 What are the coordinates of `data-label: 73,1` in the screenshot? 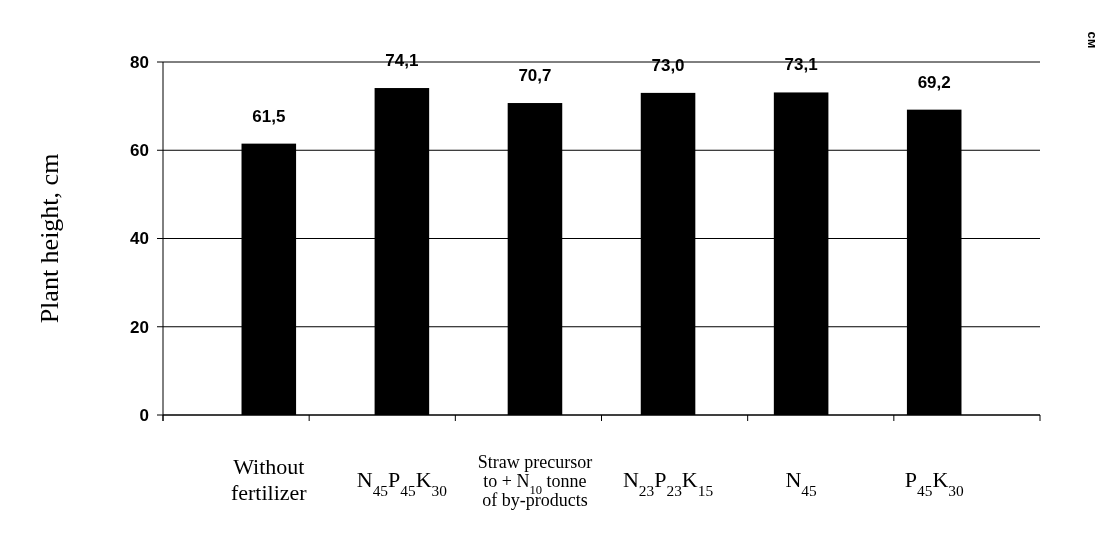 It's located at (801, 65).